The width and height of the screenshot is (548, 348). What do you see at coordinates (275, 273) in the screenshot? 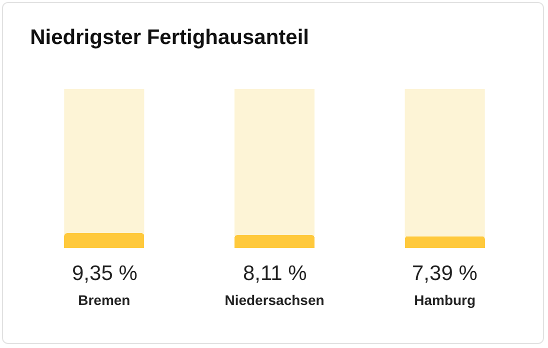
I see `data-label: 8,11 %` at bounding box center [275, 273].